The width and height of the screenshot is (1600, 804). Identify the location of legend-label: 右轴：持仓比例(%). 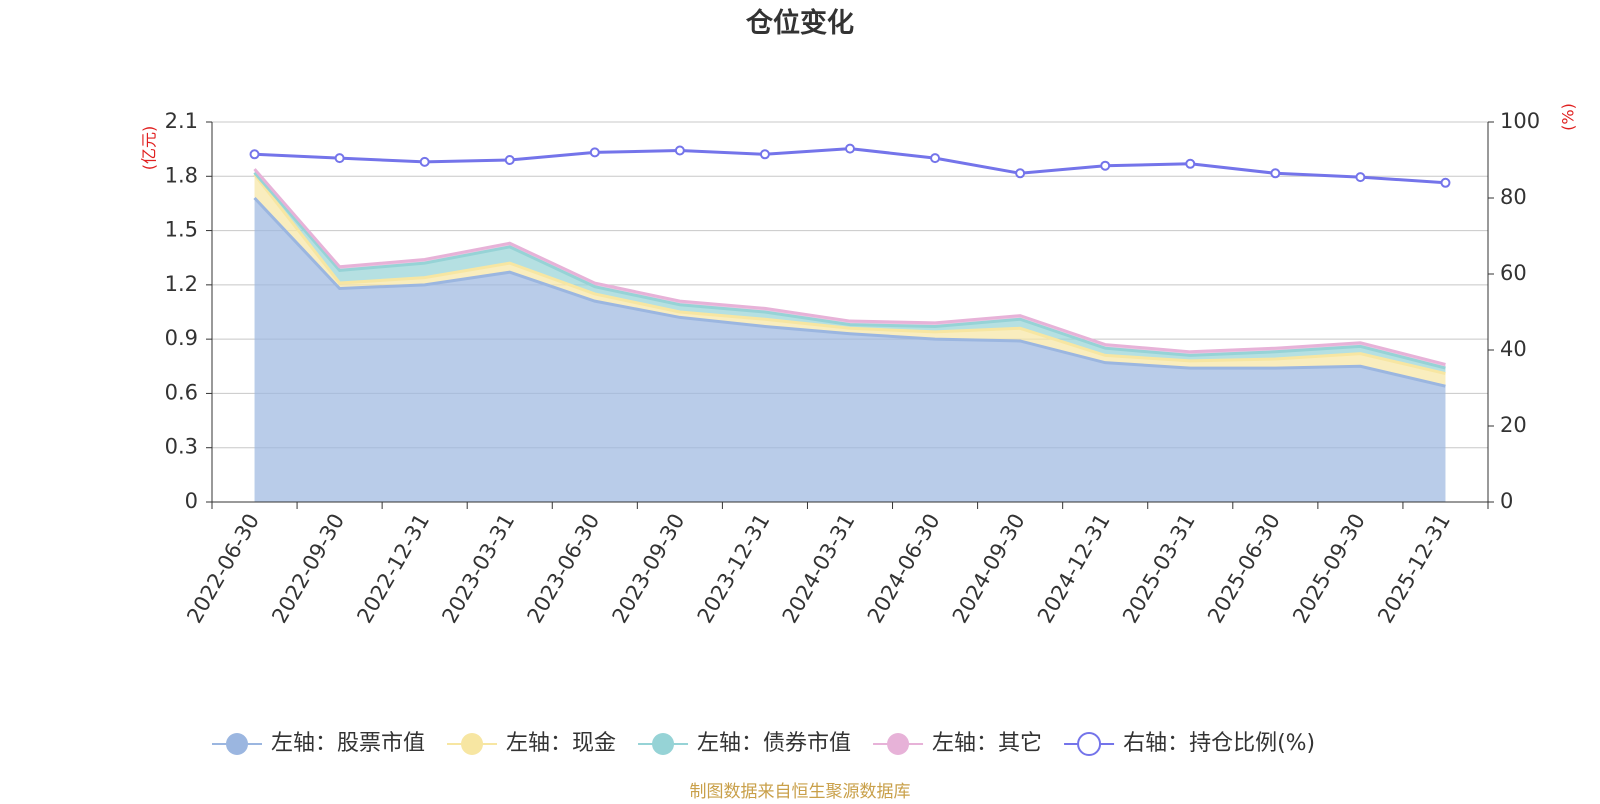
(1219, 743).